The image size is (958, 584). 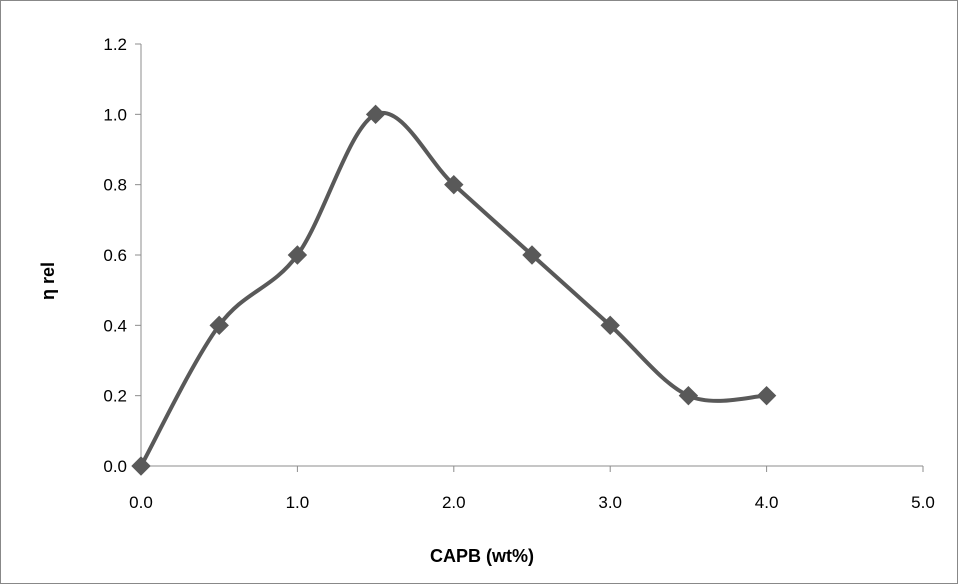 I want to click on x-axis-title: CAPB (wt%), so click(x=482, y=556).